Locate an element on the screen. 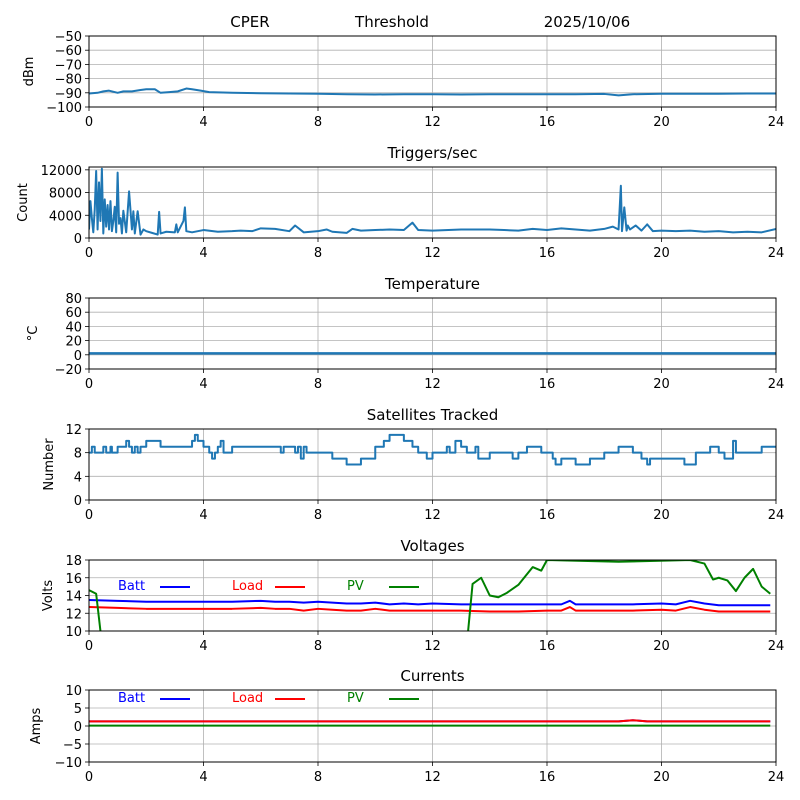  series-line-pv is located at coordinates (430, 595).